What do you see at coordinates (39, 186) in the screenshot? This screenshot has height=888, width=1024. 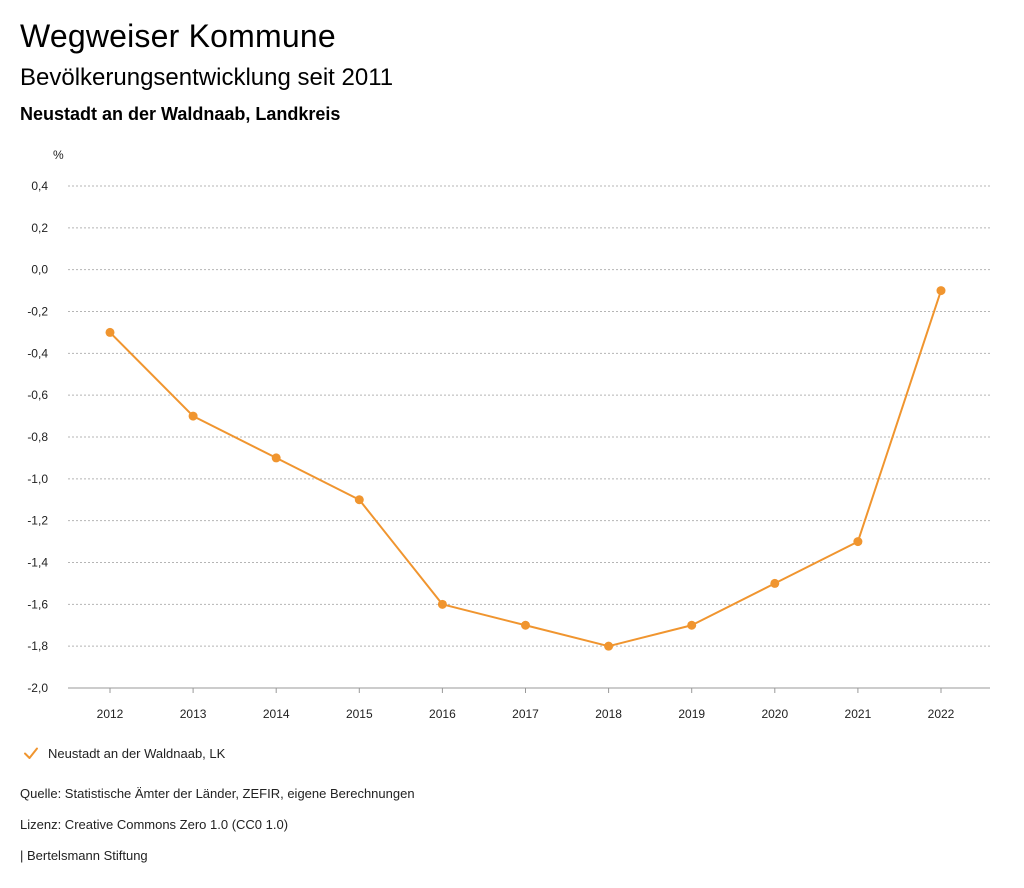 I see `y-tick-label: 0,4` at bounding box center [39, 186].